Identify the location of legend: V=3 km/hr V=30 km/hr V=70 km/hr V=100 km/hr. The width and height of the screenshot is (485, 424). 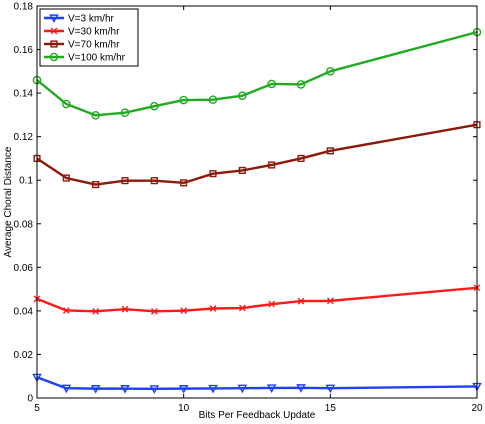
(89, 37).